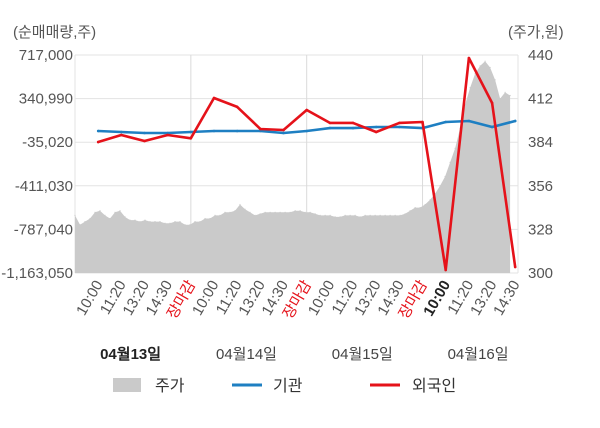 The height and width of the screenshot is (428, 600). I want to click on right-tick-label: 412, so click(540, 99).